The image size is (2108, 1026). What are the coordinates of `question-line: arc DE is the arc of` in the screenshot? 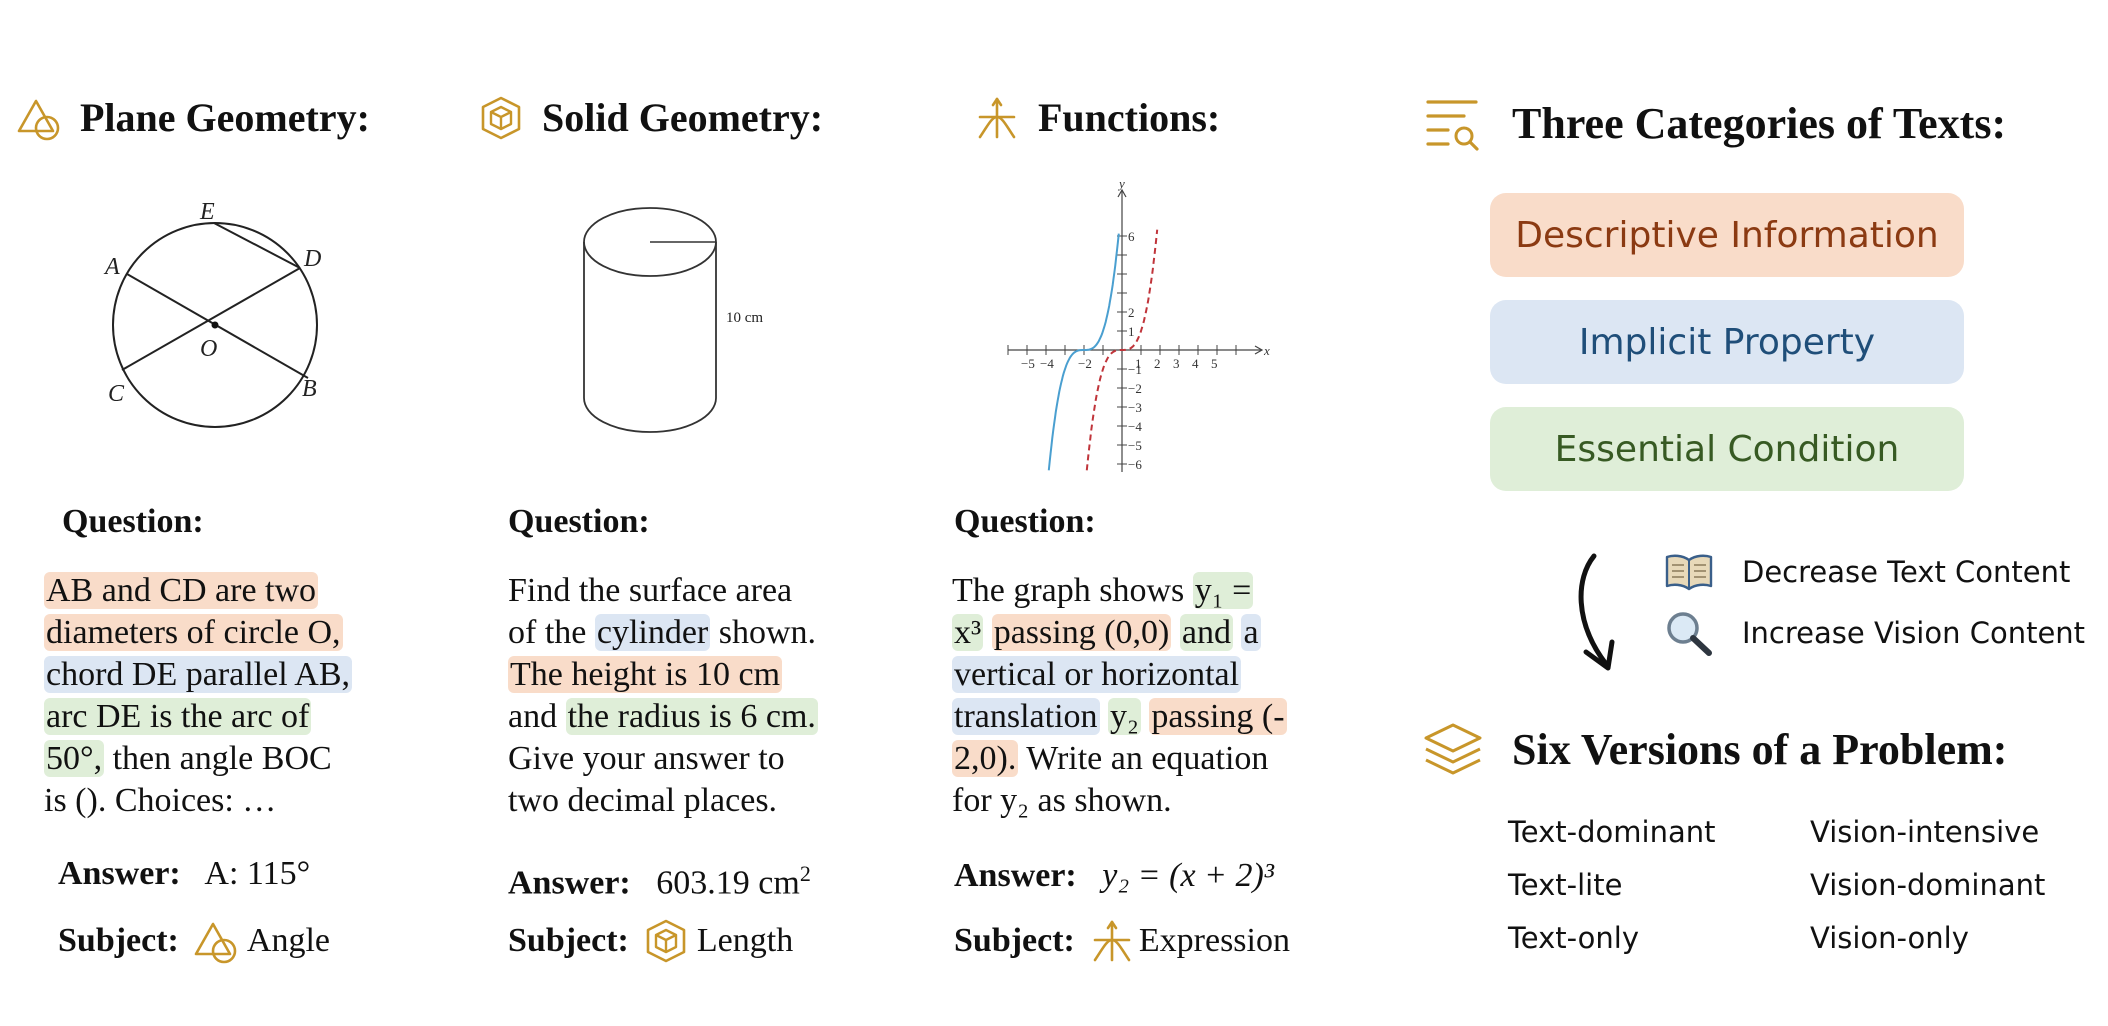 It's located at (216, 717).